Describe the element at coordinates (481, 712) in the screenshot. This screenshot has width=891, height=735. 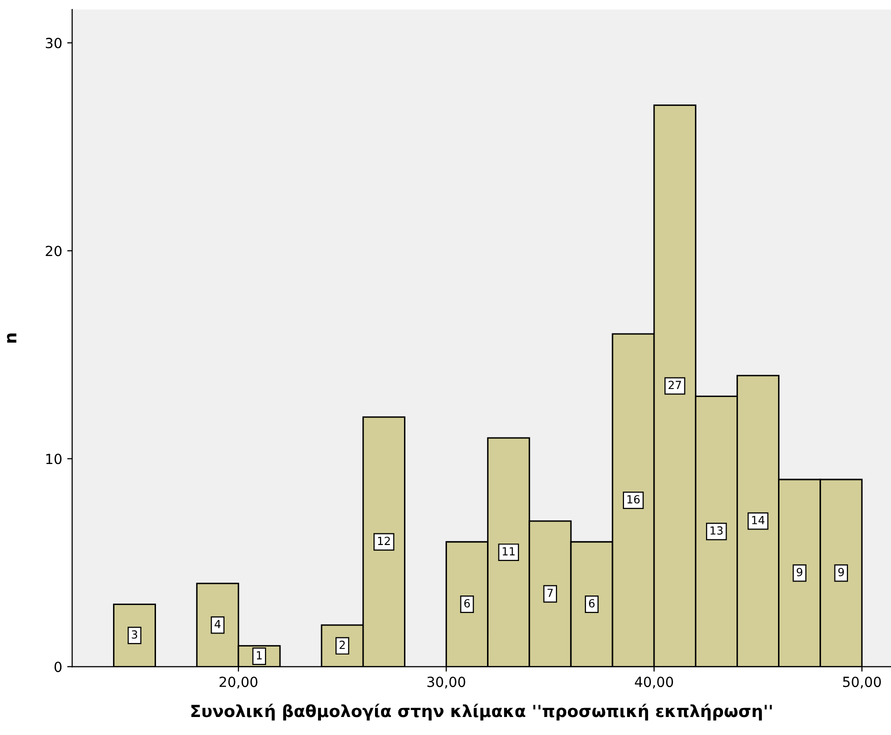
I see `x-axis-title: Συνολική βαθμολογία στην κλίμακα ''προσωπική εκπλήρωση''` at that location.